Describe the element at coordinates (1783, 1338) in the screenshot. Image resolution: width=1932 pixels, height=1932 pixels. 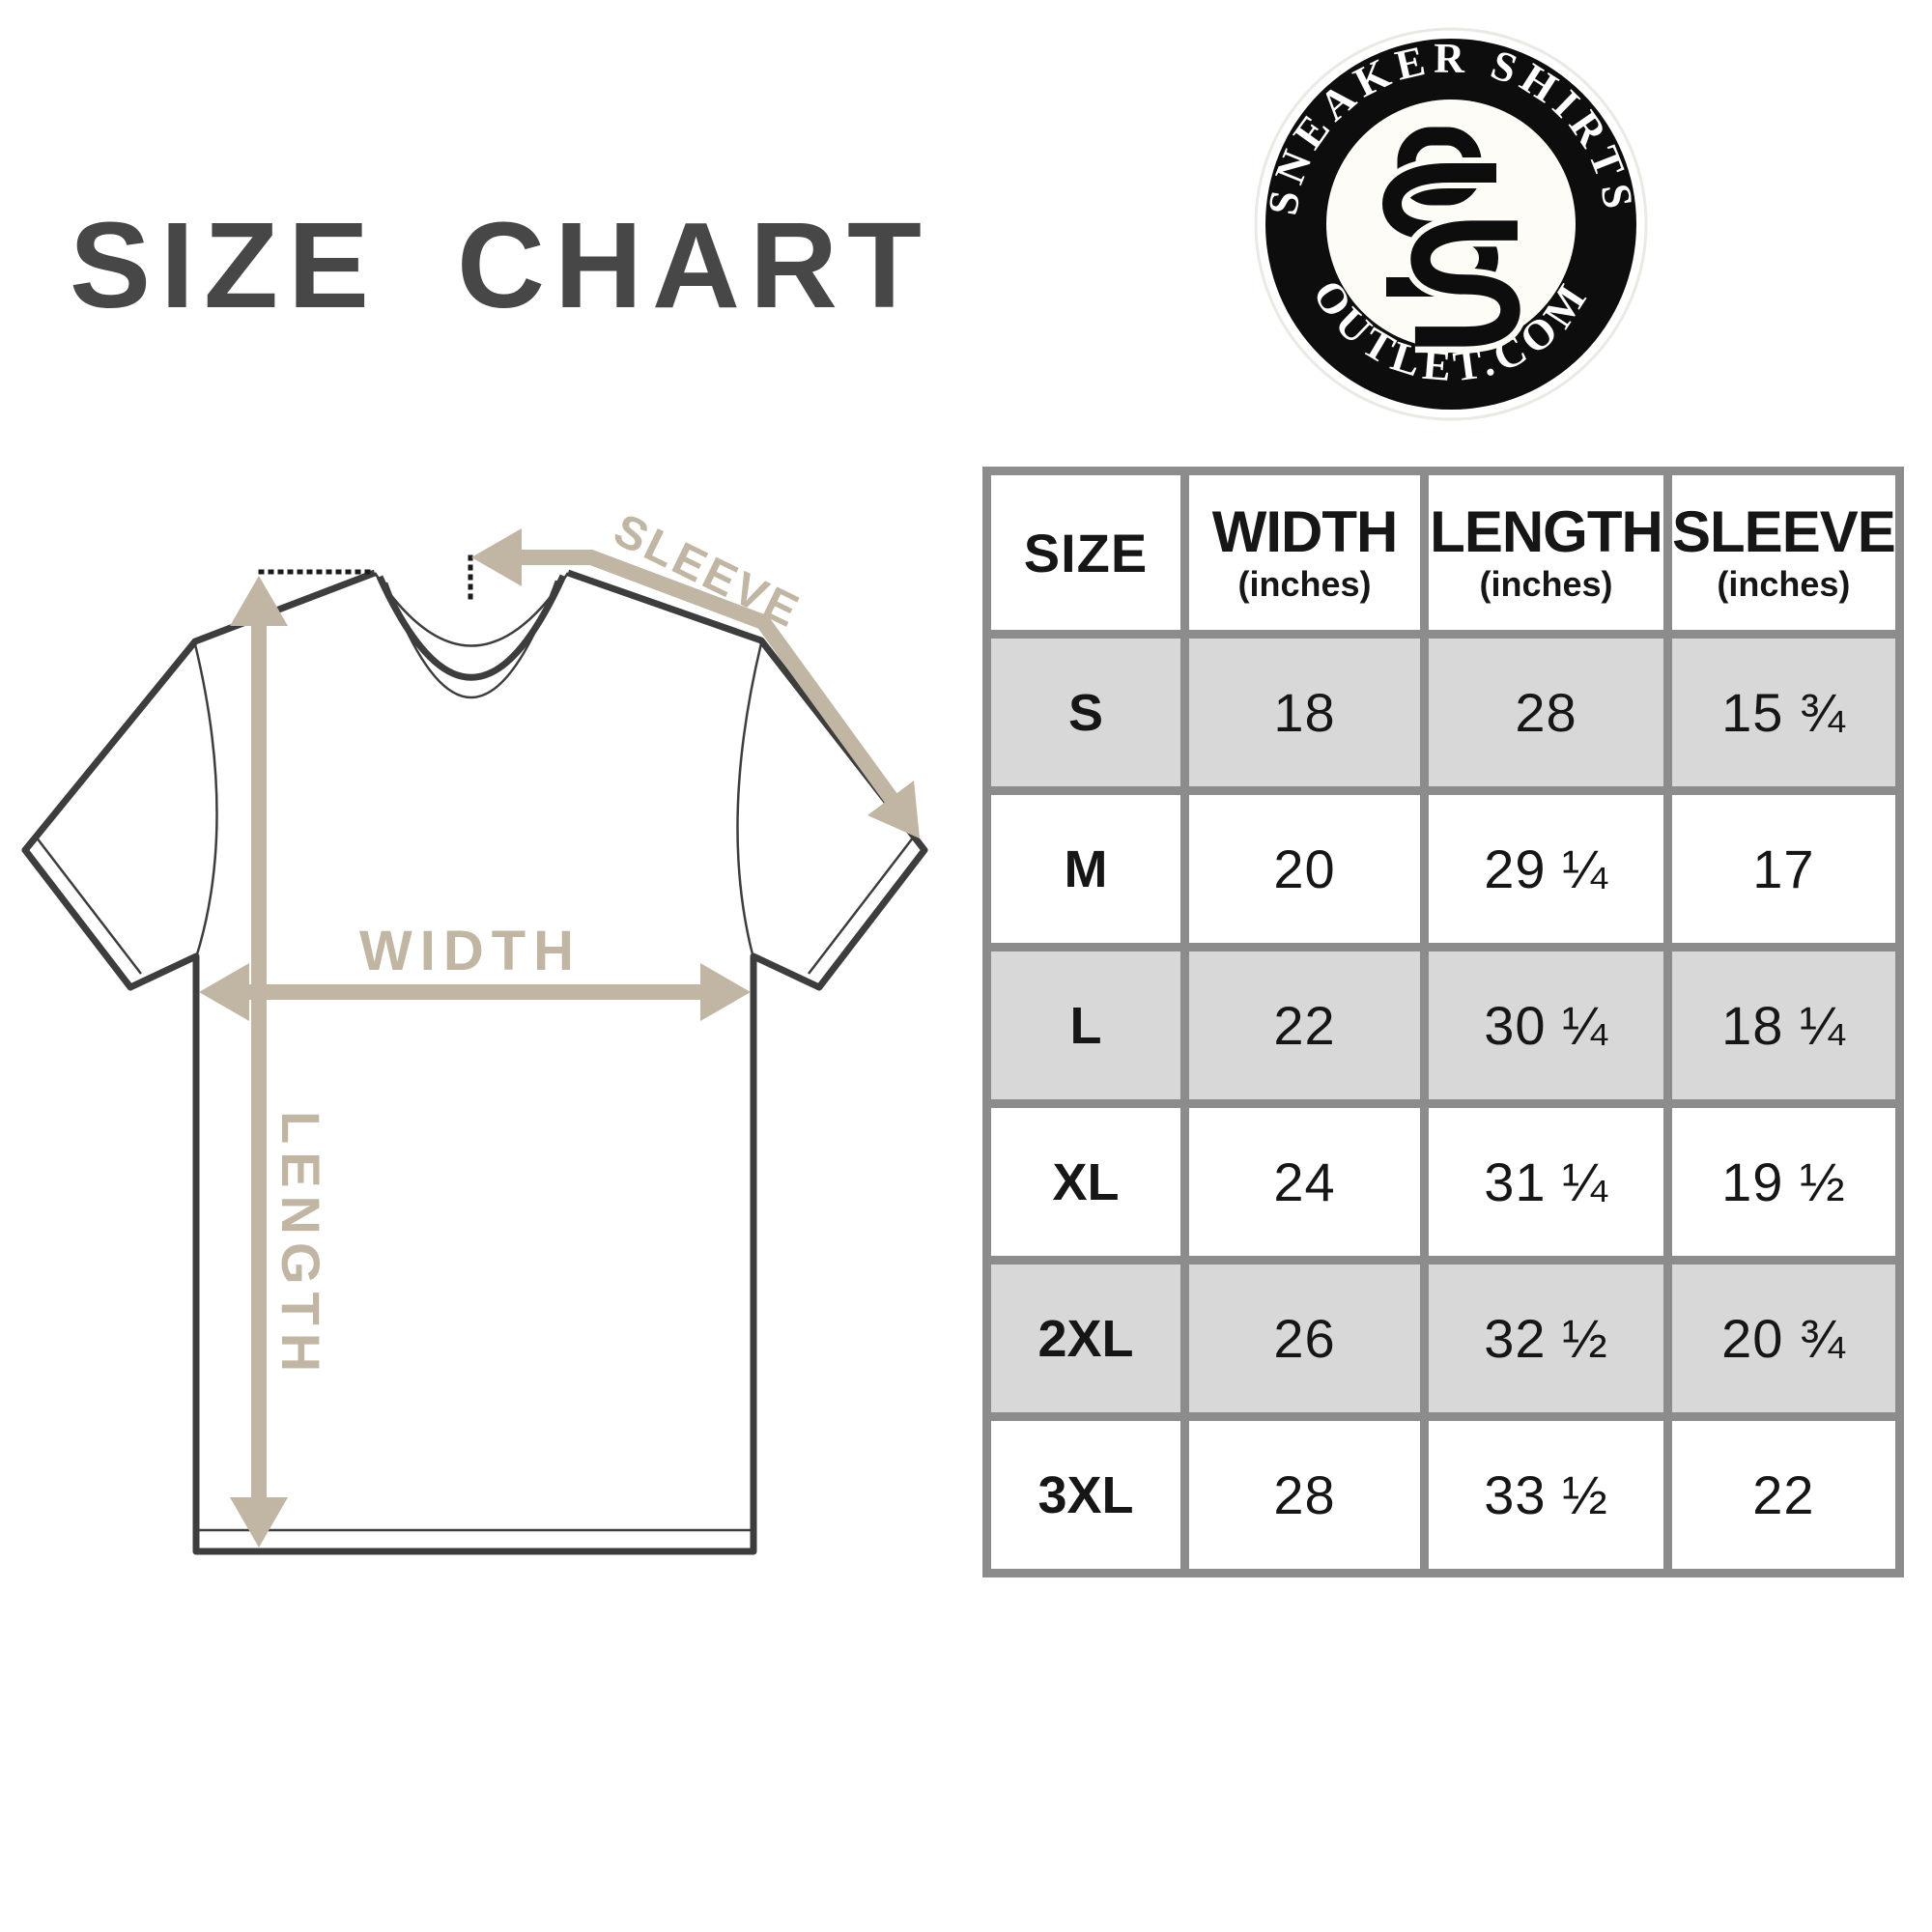
I see `sleeve-cell: 20 ¾` at that location.